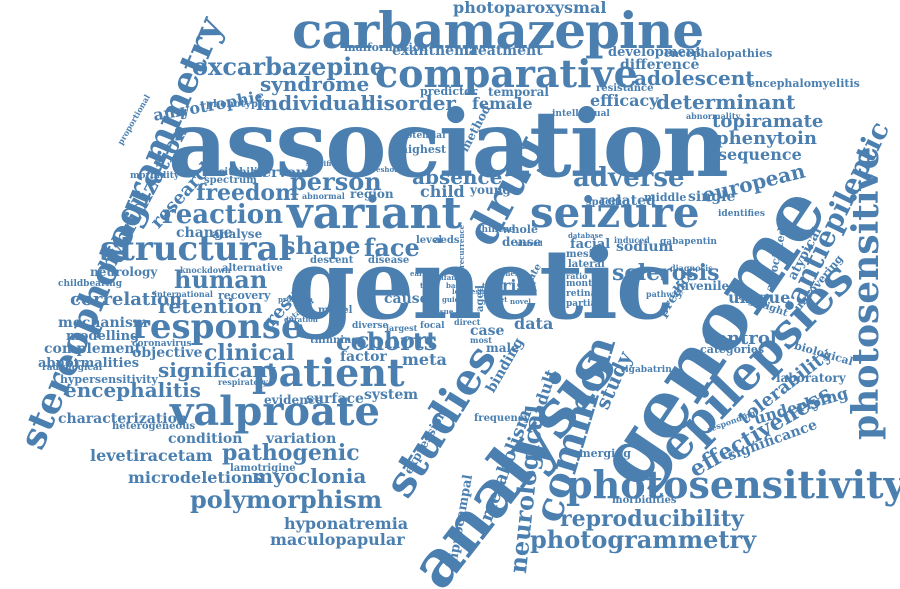 The width and height of the screenshot is (900, 589). I want to click on cloud-word: early, so click(420, 273).